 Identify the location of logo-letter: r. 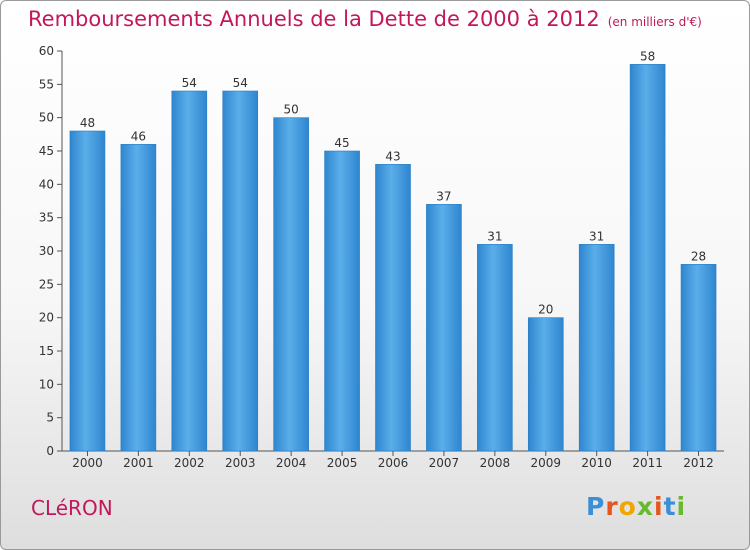
(612, 506).